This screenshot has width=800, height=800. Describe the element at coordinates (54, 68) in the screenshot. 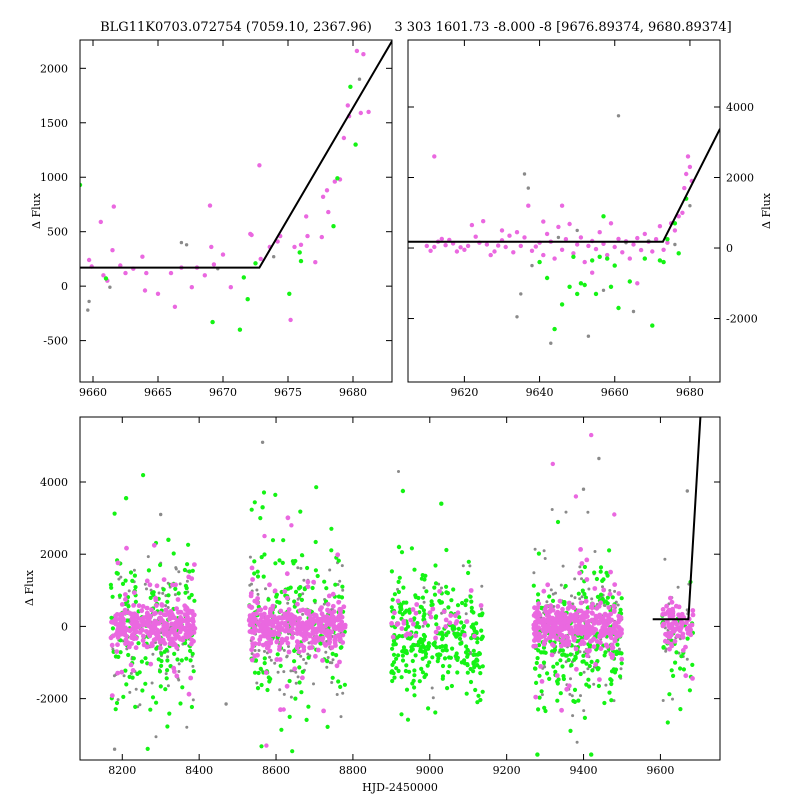

I see `y-tick-label: 2000` at that location.